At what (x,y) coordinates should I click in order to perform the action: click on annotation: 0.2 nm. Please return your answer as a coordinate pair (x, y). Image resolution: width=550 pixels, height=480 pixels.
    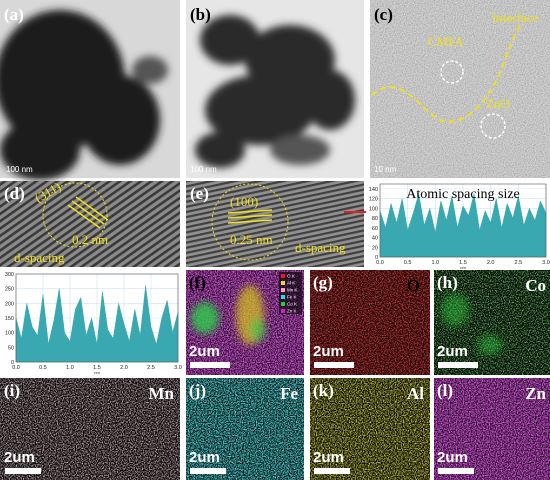
    Looking at the image, I should click on (90, 239).